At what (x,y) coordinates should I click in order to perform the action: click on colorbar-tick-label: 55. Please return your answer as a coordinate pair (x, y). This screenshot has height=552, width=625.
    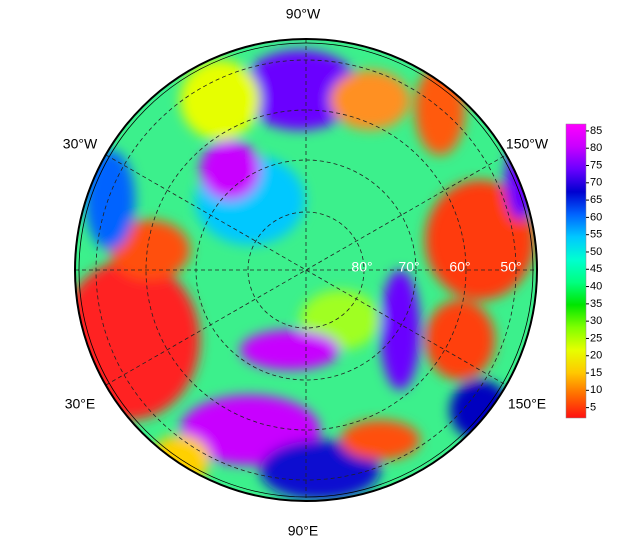
    Looking at the image, I should click on (596, 235).